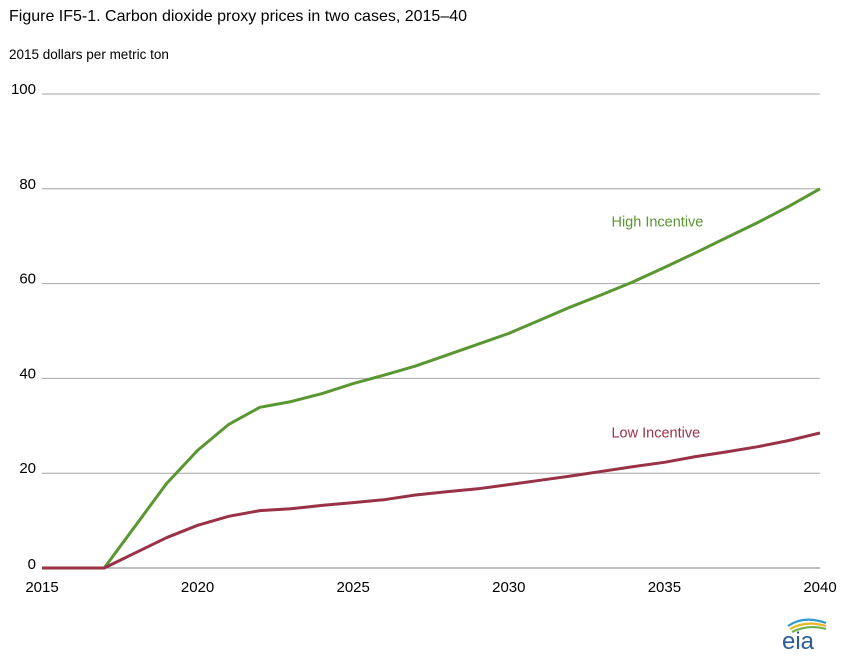  Describe the element at coordinates (23, 89) in the screenshot. I see `y-tick-label: 100` at that location.